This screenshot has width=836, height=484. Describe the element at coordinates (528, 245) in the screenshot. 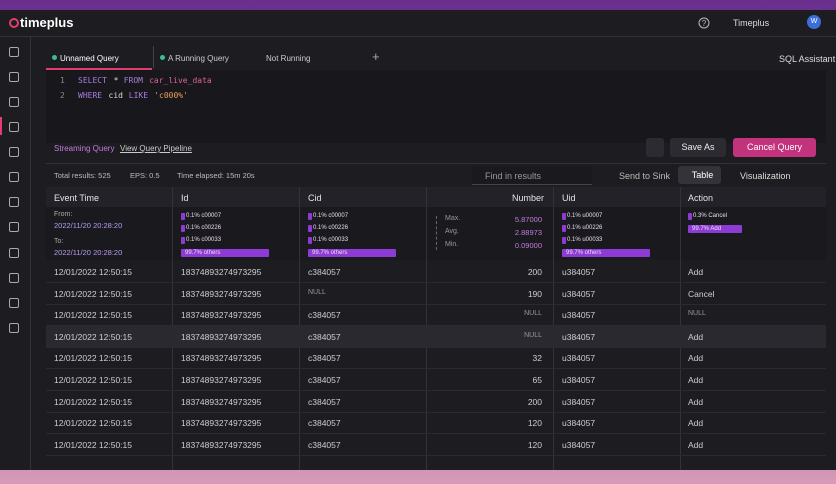

I see `stat-value: 0.09000` at that location.